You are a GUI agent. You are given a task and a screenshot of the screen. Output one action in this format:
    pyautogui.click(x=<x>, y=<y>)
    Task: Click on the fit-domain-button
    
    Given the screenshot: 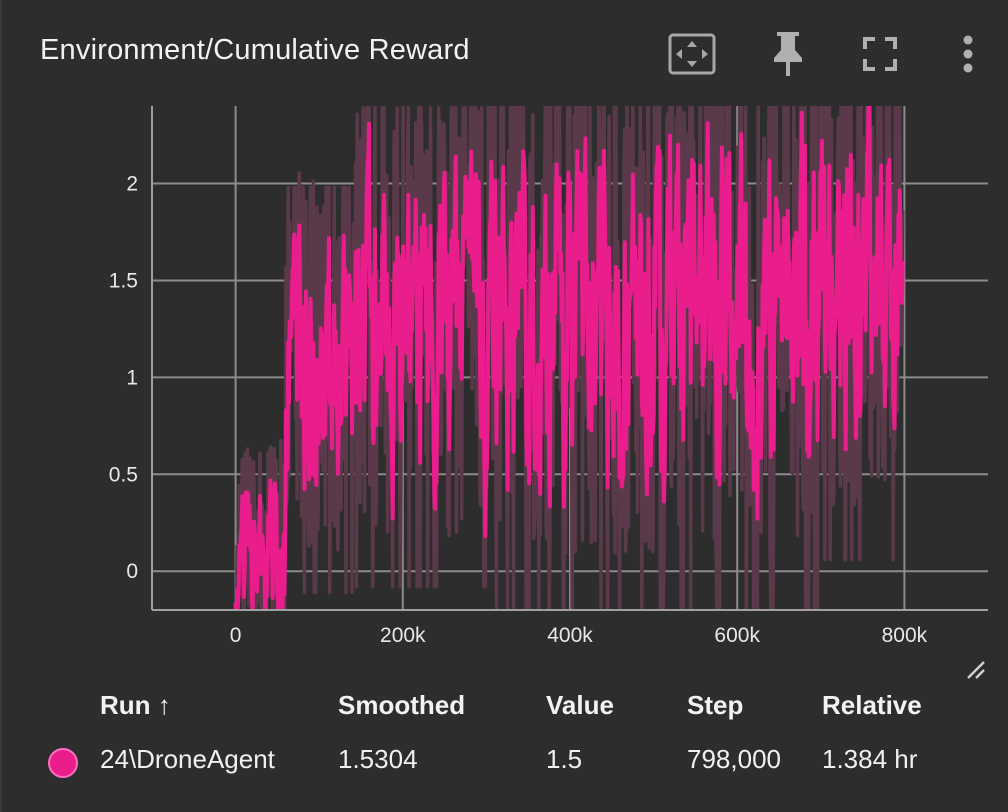 What is the action you would take?
    pyautogui.click(x=692, y=54)
    